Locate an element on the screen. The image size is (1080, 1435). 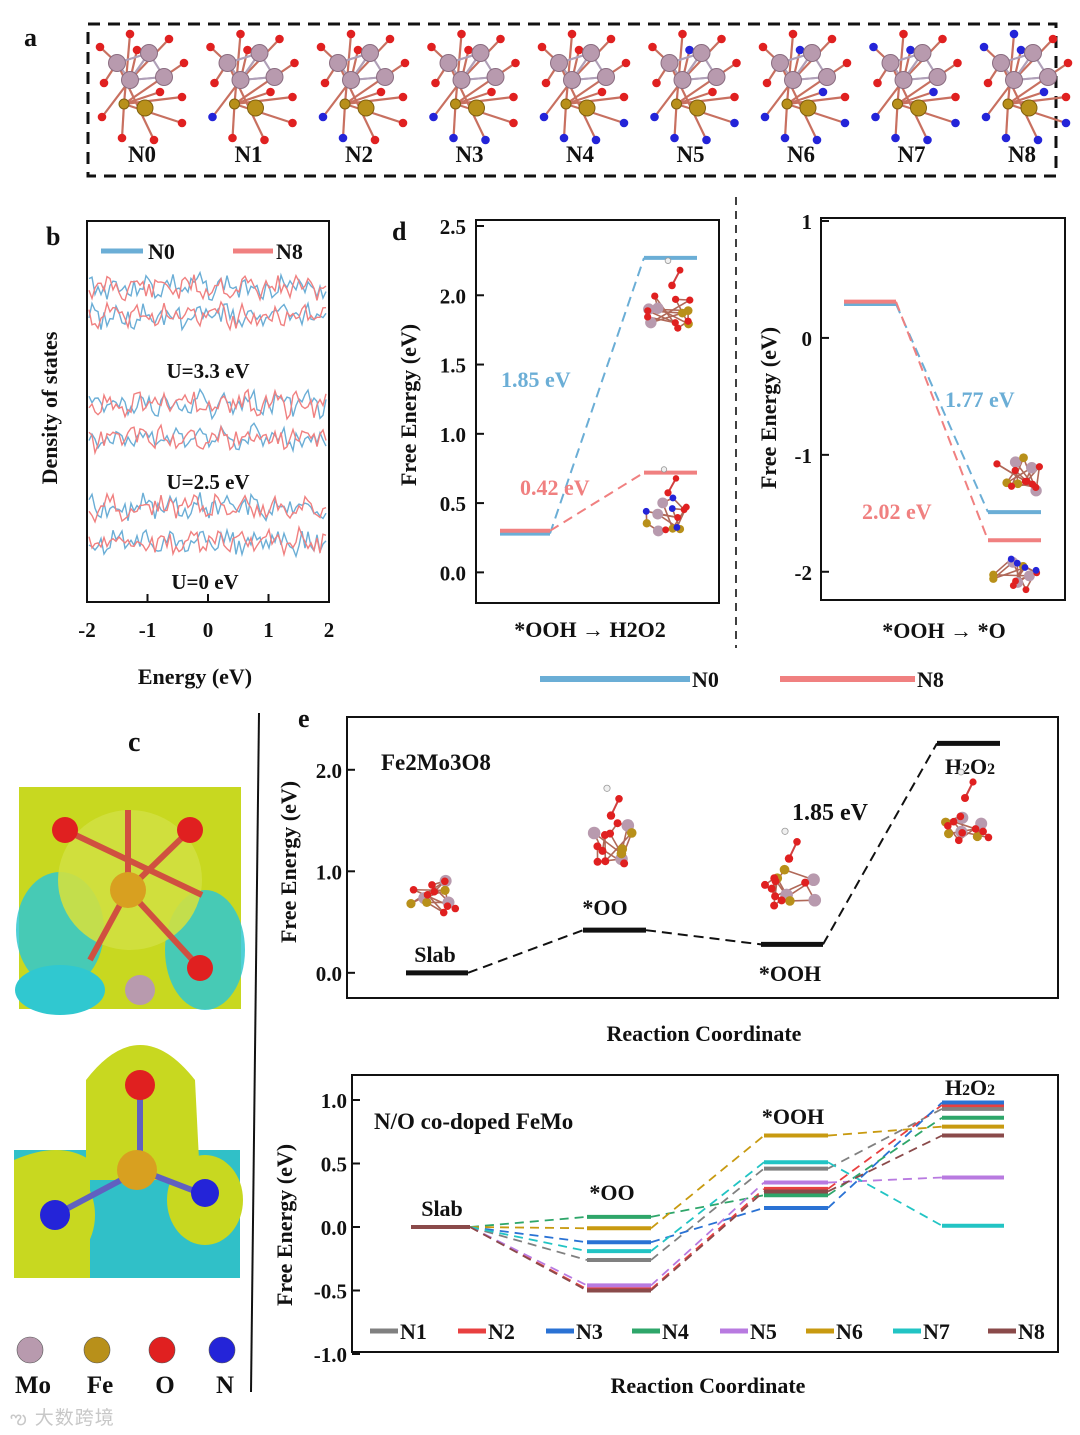
e-bottom-step-label: Slab is located at coordinates (442, 1208).